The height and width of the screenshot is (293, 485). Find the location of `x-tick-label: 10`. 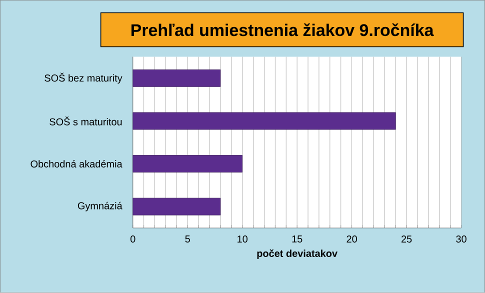

x-tick-label: 10 is located at coordinates (243, 239).